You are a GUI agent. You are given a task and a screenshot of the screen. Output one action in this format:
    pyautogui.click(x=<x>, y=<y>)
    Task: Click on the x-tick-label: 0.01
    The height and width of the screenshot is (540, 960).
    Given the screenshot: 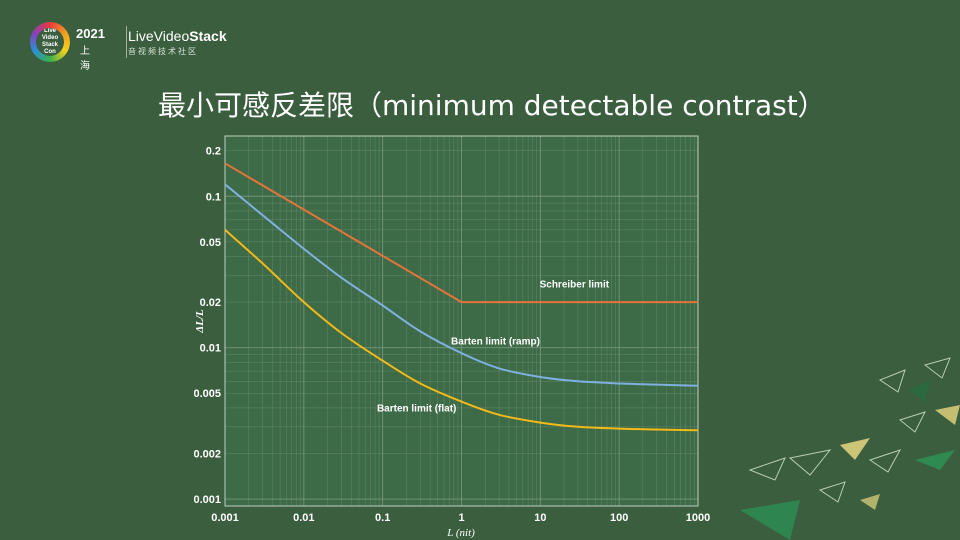 What is the action you would take?
    pyautogui.click(x=303, y=518)
    